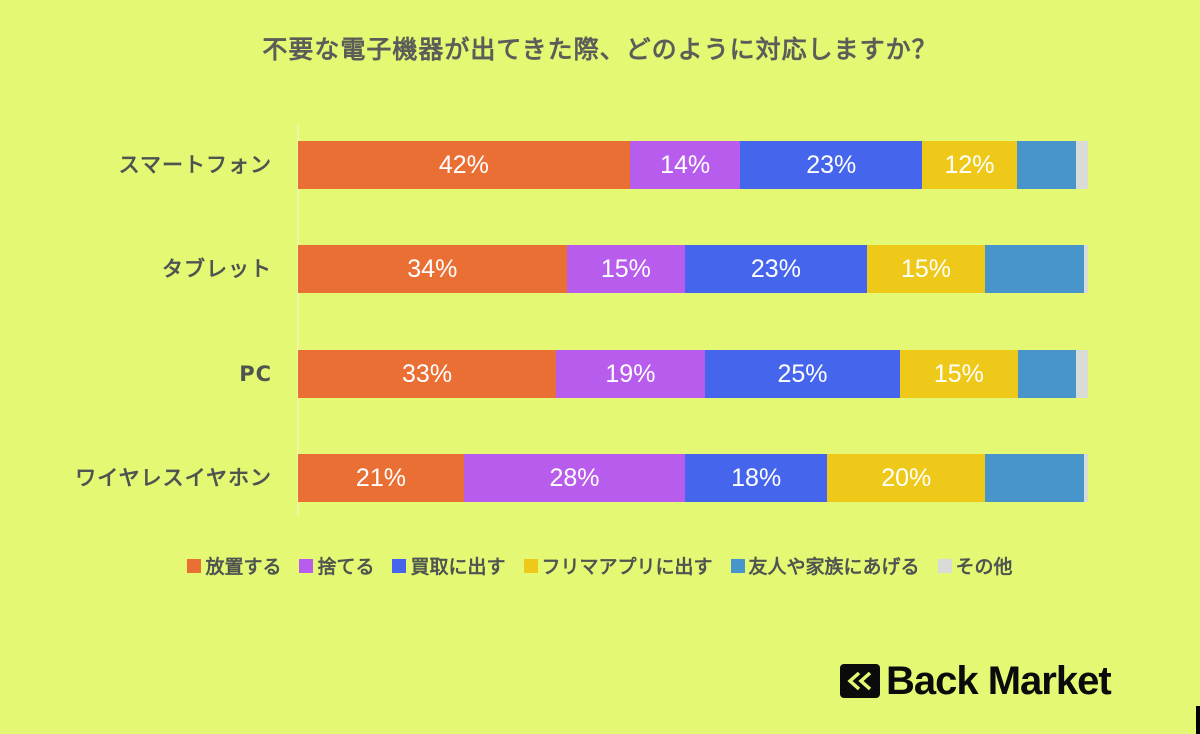 The height and width of the screenshot is (734, 1200). What do you see at coordinates (627, 567) in the screenshot?
I see `legend-label: フリマアプリに出す` at bounding box center [627, 567].